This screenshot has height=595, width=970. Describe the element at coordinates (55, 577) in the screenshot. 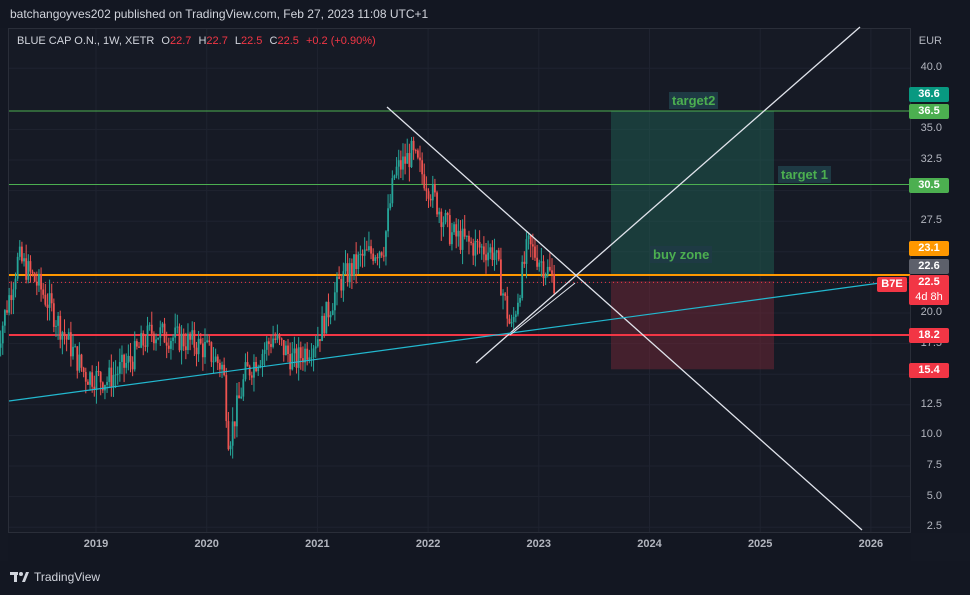

I see `tradingview-logo: TradingView` at that location.